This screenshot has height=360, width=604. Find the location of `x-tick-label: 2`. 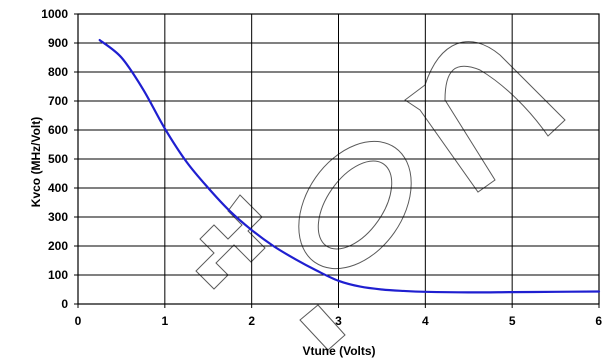

x-tick-label: 2 is located at coordinates (251, 321).